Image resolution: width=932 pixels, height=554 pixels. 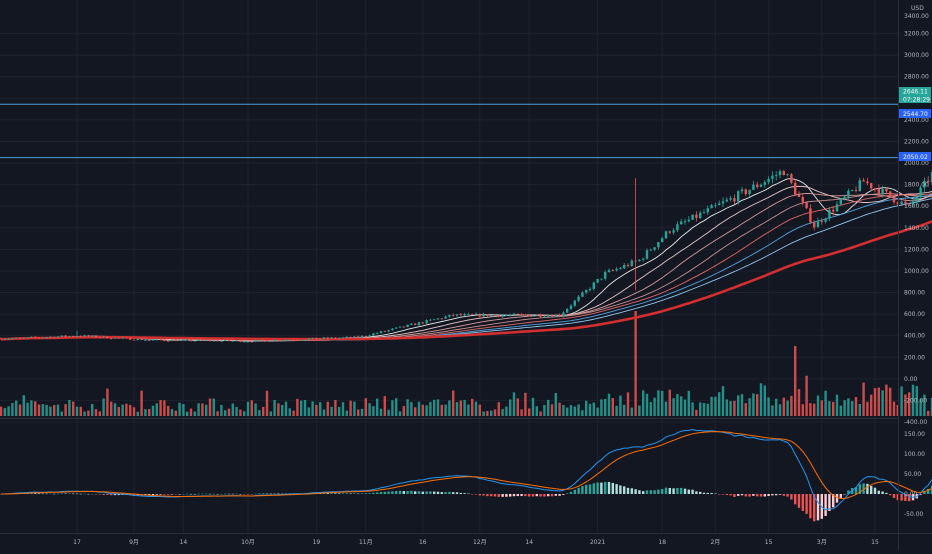 I want to click on time-tick-label: 19, so click(x=317, y=542).